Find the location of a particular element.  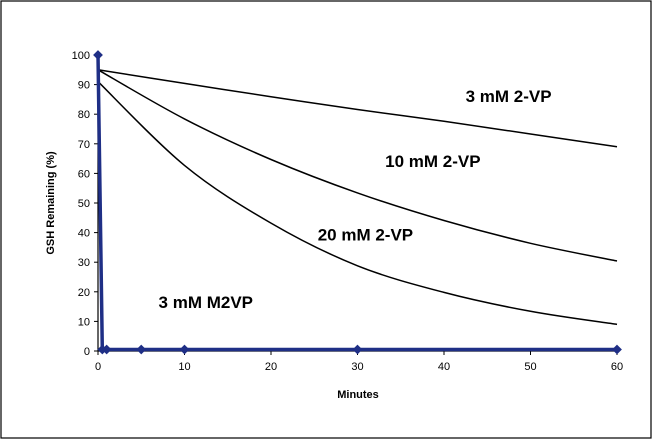

x-tick-label: 10 is located at coordinates (184, 367).